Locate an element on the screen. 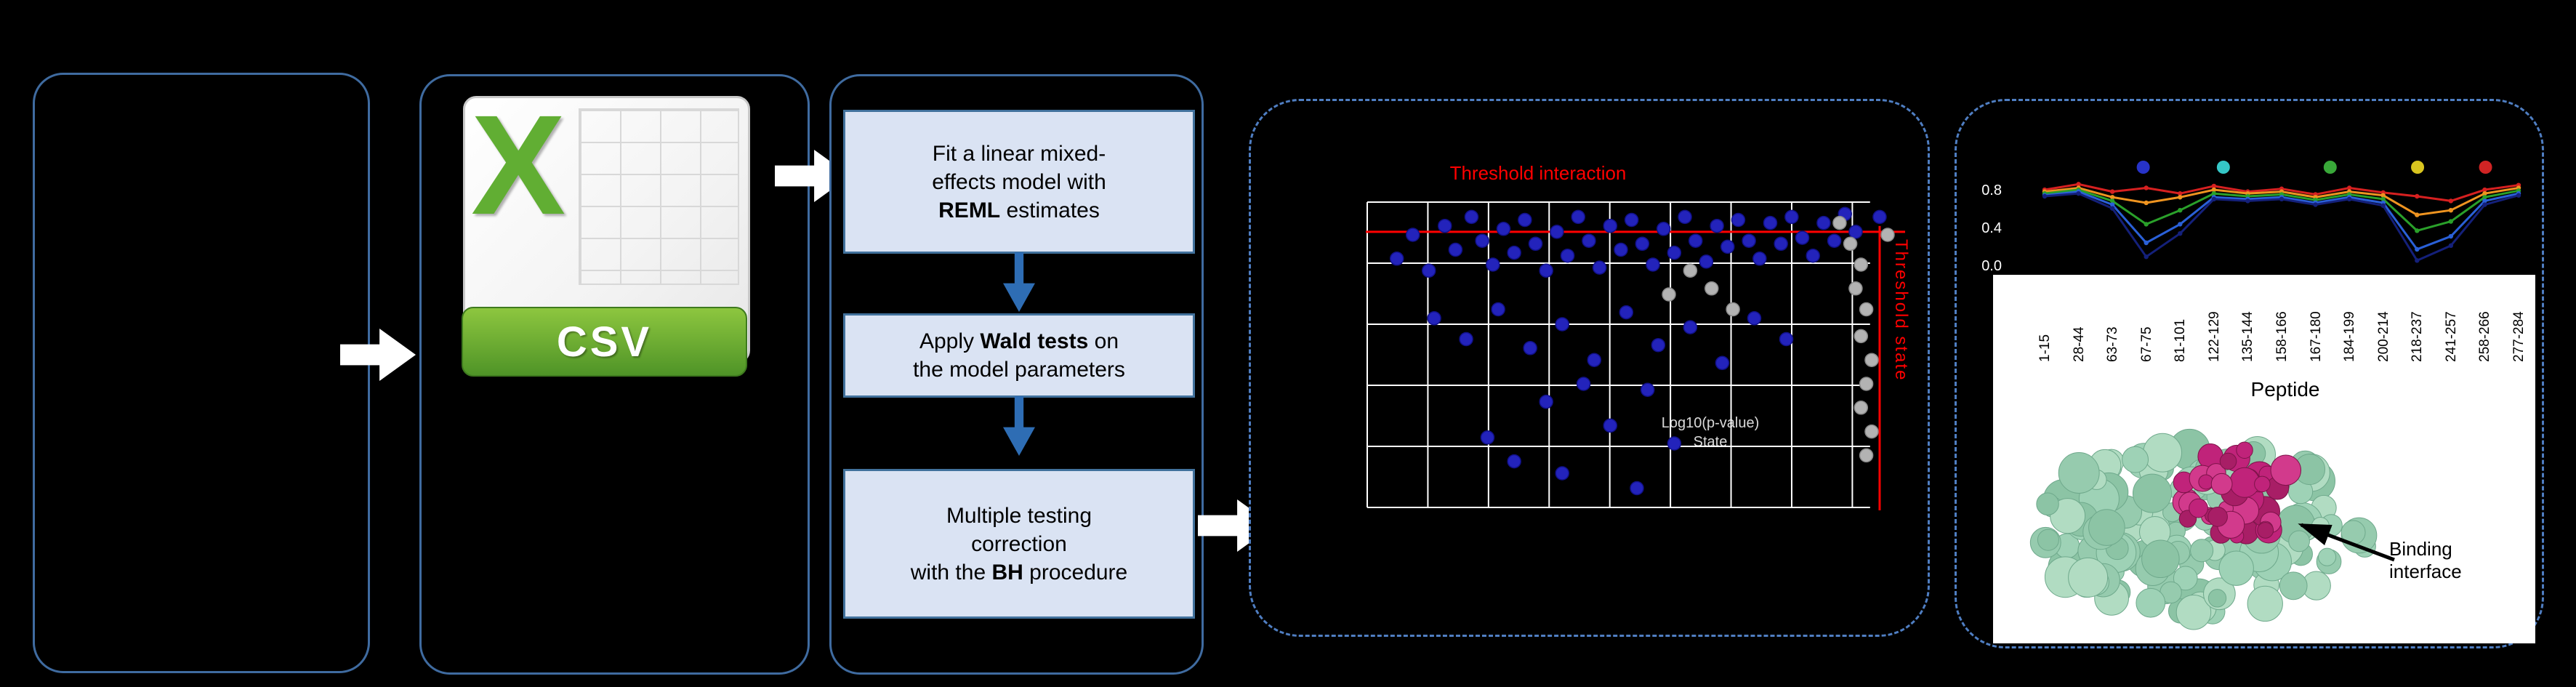  peptide-x-label: 167-180 is located at coordinates (2316, 336).